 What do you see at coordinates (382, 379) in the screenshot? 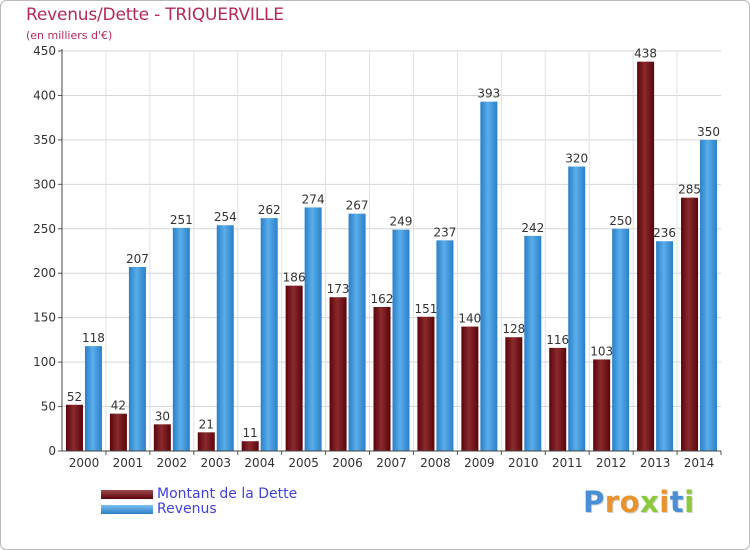
I see `bar-dette-2007` at bounding box center [382, 379].